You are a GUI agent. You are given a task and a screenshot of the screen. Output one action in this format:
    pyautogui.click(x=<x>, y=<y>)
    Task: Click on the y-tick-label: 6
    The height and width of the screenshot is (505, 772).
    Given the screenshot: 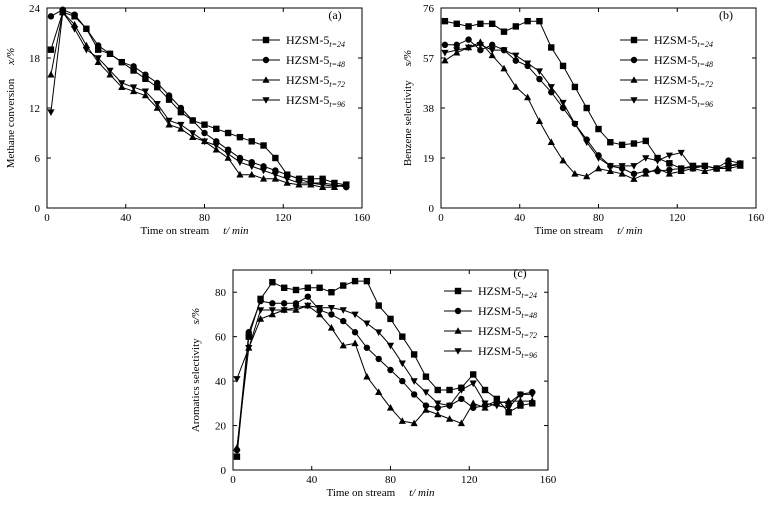 What is the action you would take?
    pyautogui.click(x=38, y=159)
    